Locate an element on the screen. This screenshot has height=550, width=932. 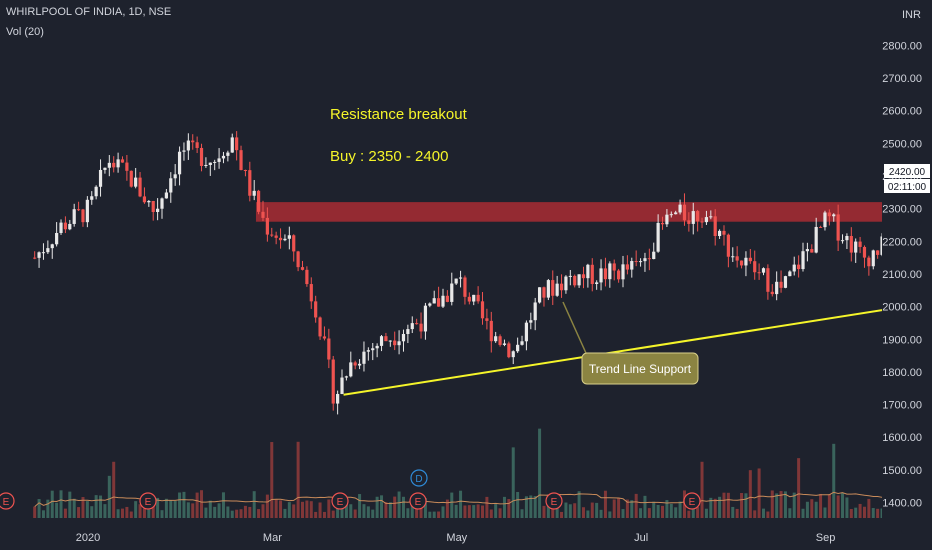
countdown-label: 02:11:00 is located at coordinates (907, 187).